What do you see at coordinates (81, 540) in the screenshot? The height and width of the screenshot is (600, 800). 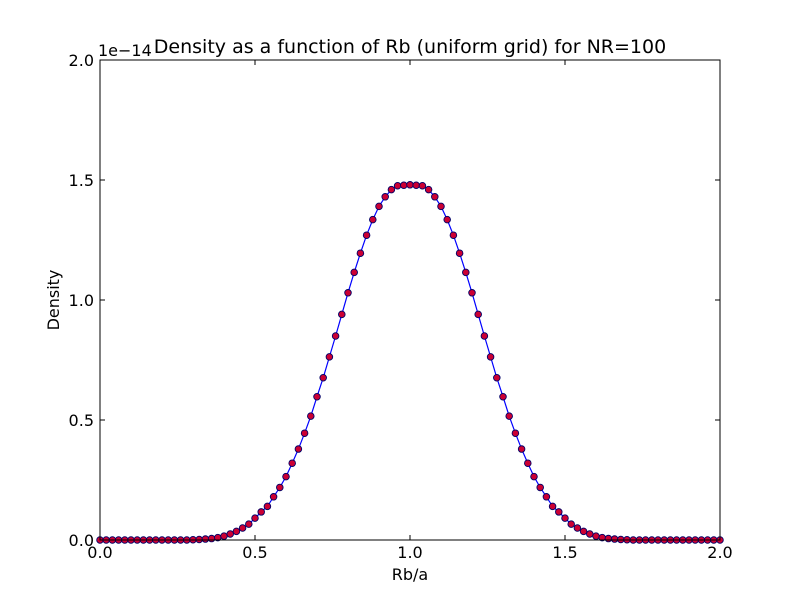 I see `y-tick-label: 0.0` at bounding box center [81, 540].